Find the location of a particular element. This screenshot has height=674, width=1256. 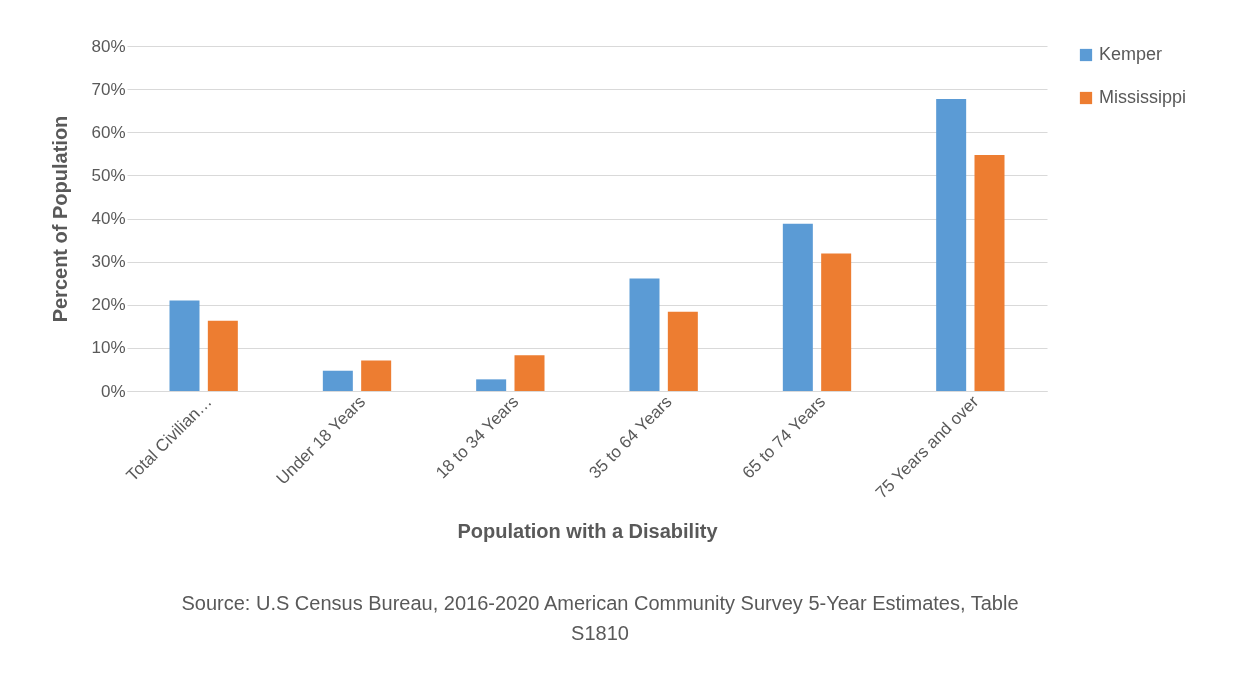

y-tick-label: 0% is located at coordinates (113, 391).